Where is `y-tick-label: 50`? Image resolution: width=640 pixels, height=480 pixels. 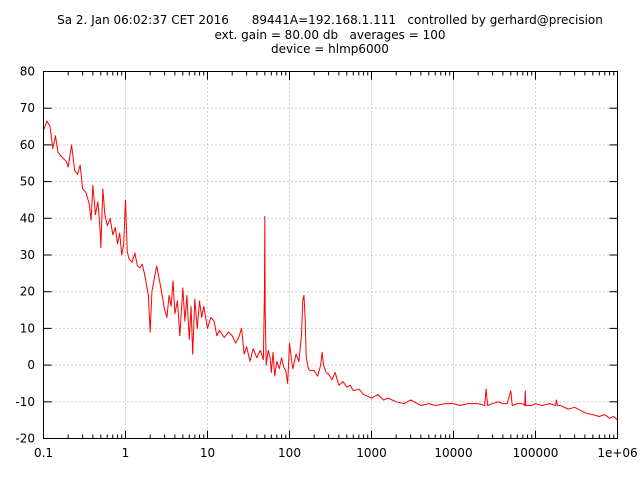 y-tick-label: 50 is located at coordinates (27, 182).